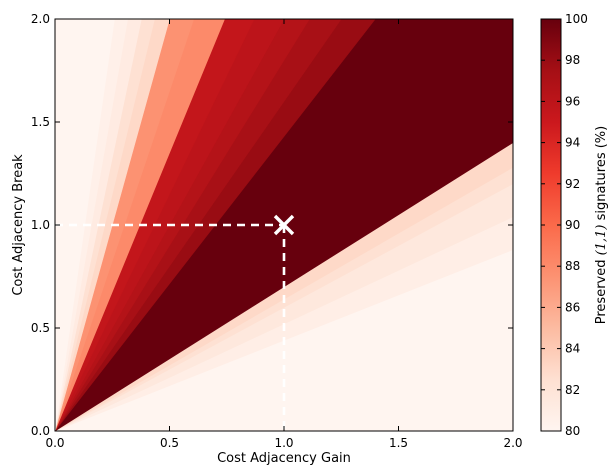 The width and height of the screenshot is (609, 468). Describe the element at coordinates (572, 60) in the screenshot. I see `colorbar-tick-label: 98` at that location.